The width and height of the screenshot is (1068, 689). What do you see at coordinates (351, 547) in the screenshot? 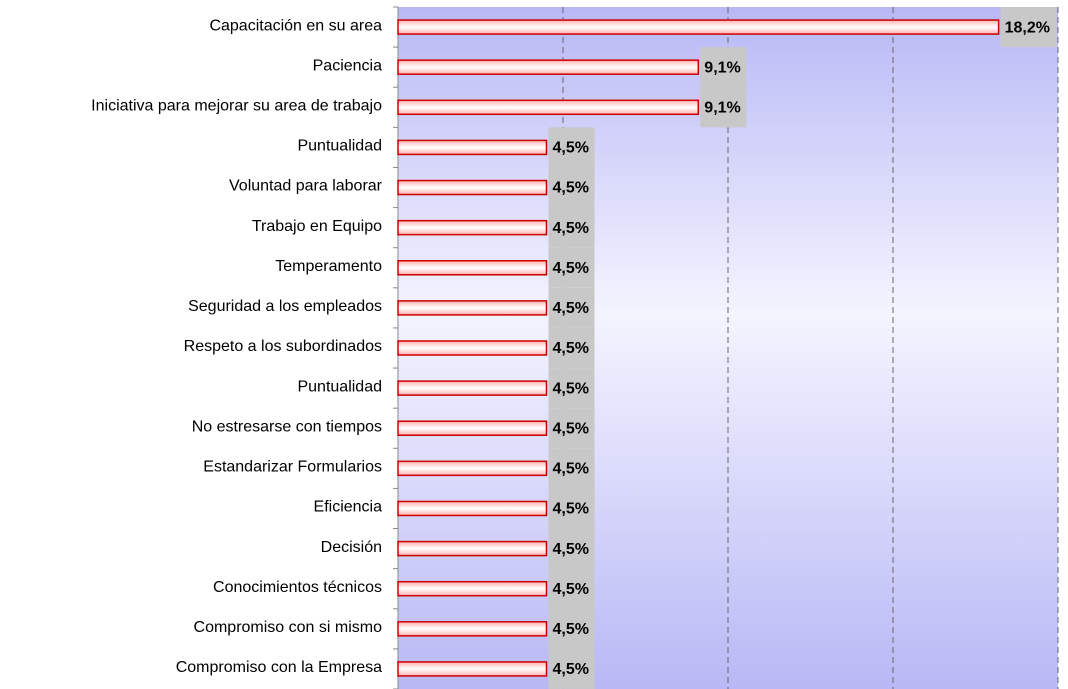
I see `y-tick-label: Decisión` at bounding box center [351, 547].